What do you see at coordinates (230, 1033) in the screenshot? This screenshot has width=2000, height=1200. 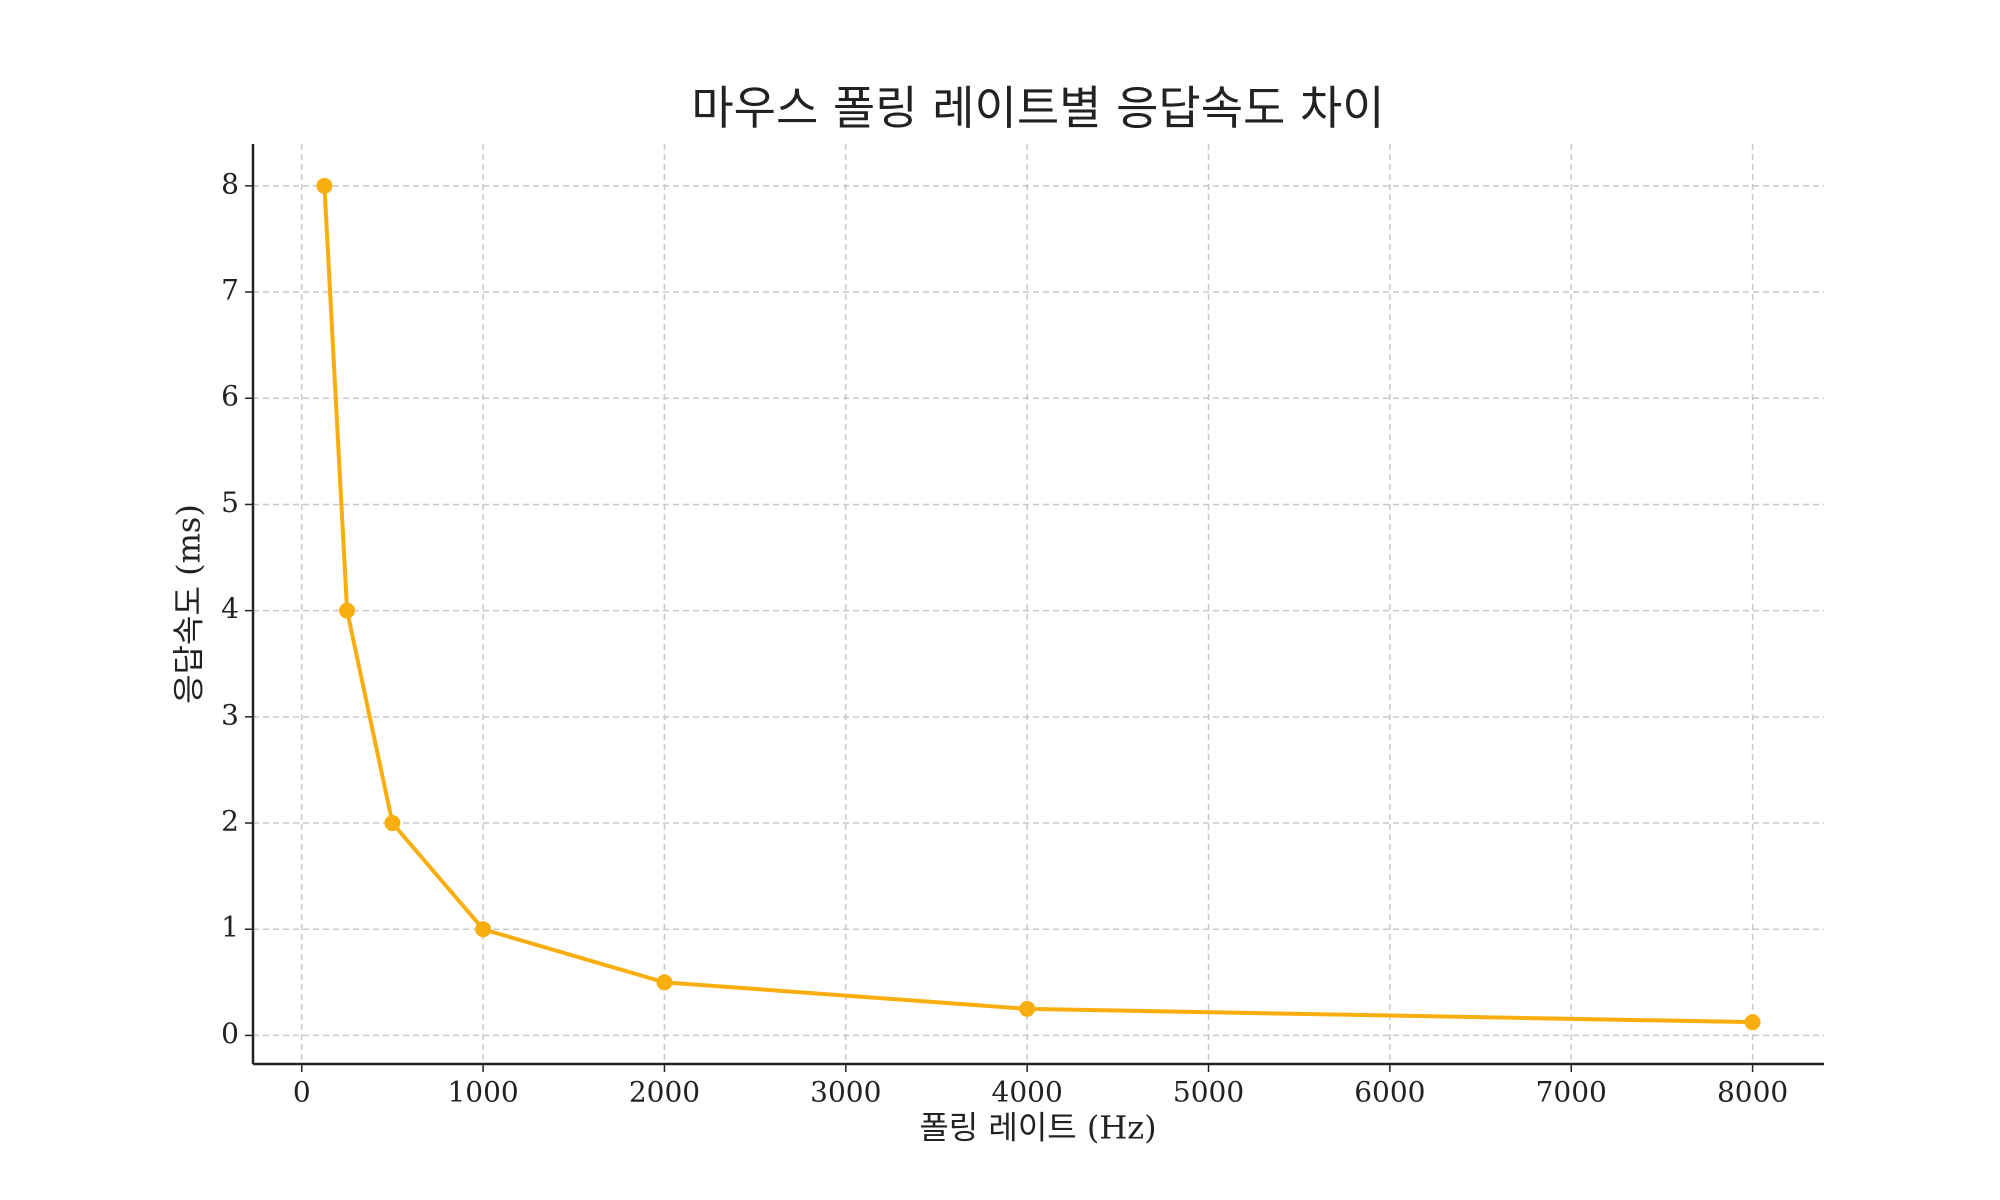 I see `y-tick-label: 0` at bounding box center [230, 1033].